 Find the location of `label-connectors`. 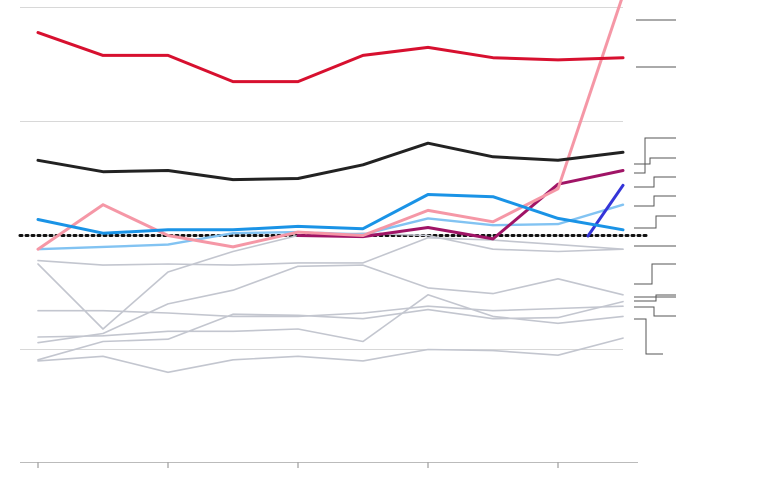

label-connectors is located at coordinates (655, 187).